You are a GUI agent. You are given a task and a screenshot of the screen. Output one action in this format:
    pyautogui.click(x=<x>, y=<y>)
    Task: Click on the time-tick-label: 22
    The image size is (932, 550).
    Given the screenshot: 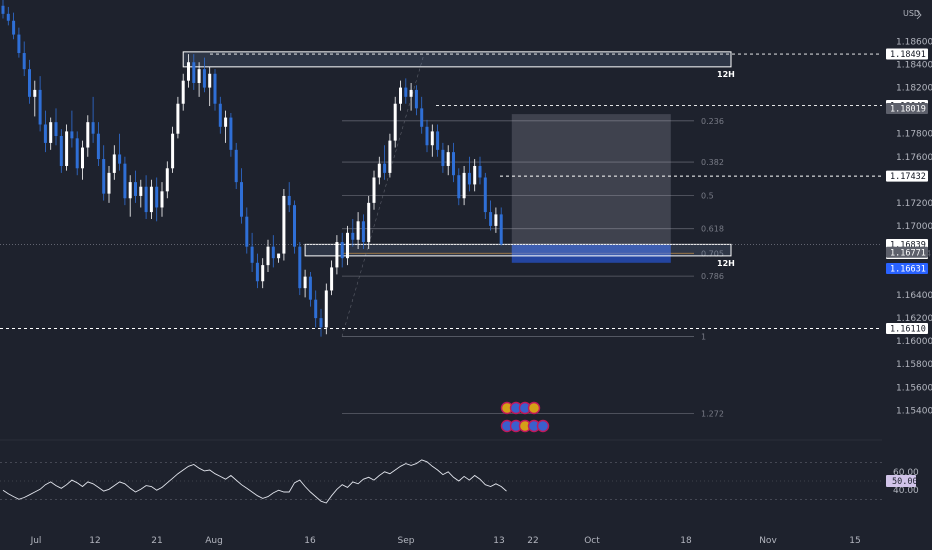 What is the action you would take?
    pyautogui.click(x=532, y=541)
    